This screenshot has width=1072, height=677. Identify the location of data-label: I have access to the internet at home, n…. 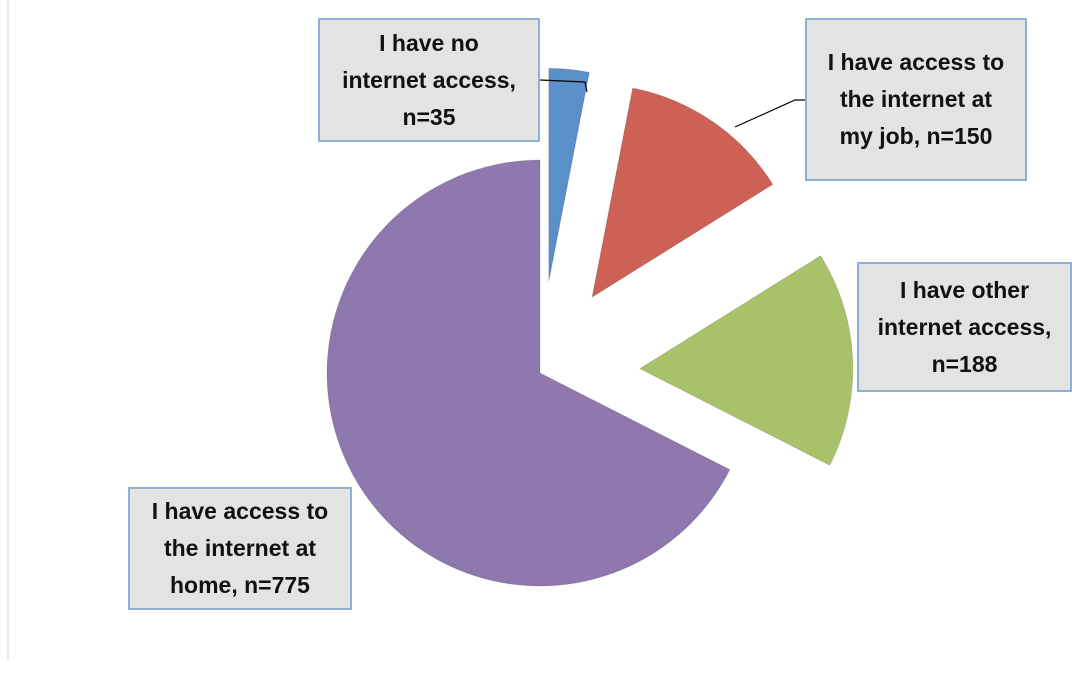
(240, 548).